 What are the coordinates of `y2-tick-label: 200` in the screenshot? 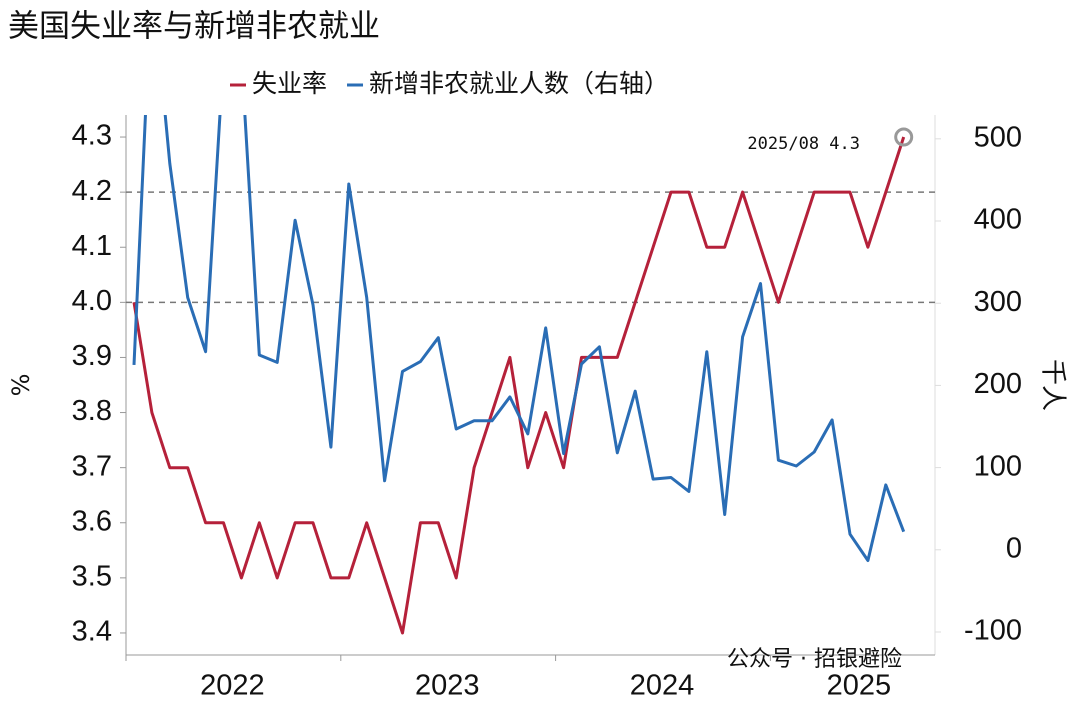 It's located at (998, 384).